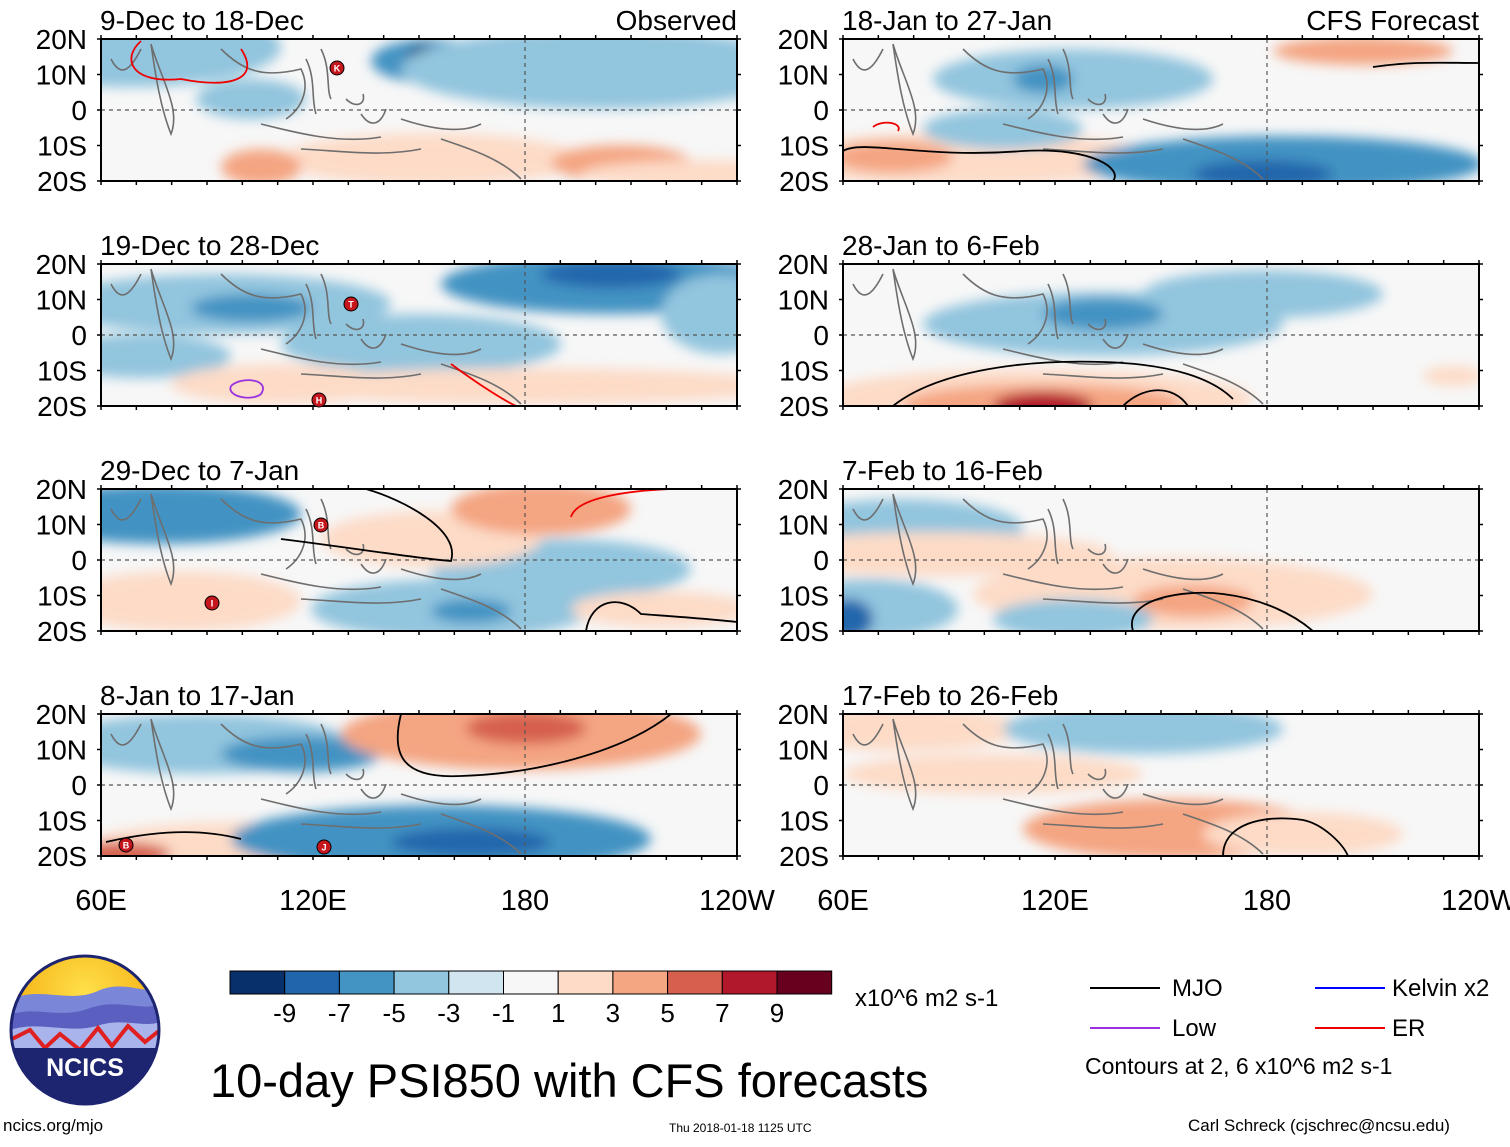 The height and width of the screenshot is (1147, 1510). Describe the element at coordinates (722, 1013) in the screenshot. I see `colorbar-tick-label: 7` at that location.